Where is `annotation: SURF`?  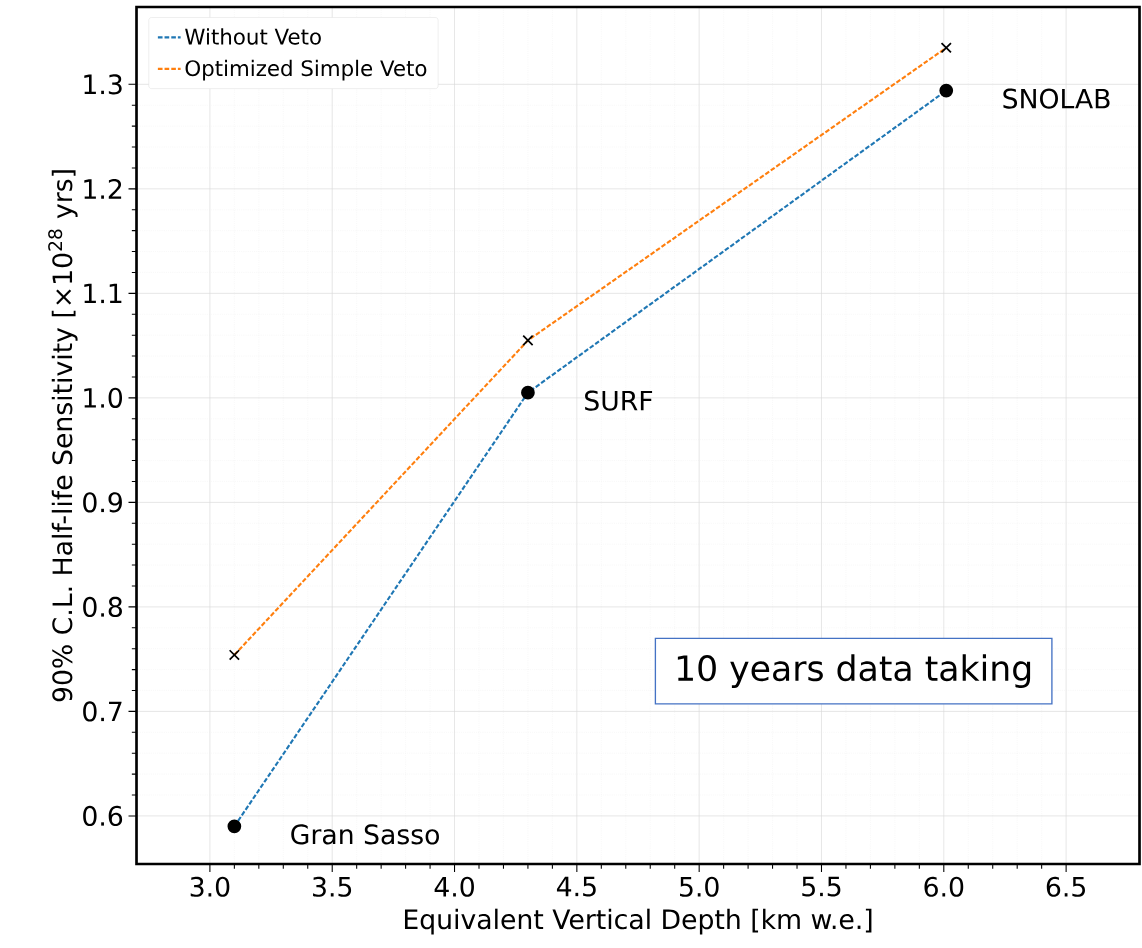 annotation: SURF is located at coordinates (619, 400).